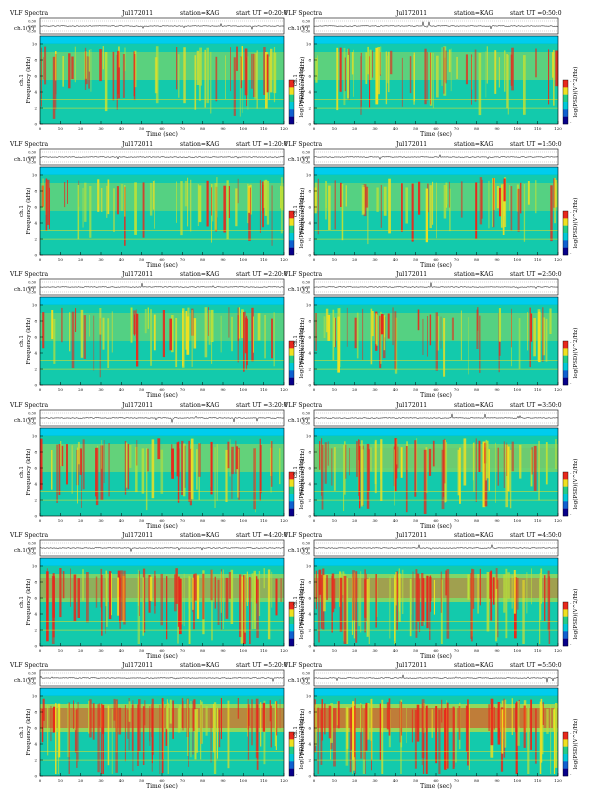 Image resolution: width=612 pixels, height=796 pixels. What do you see at coordinates (302, 472) in the screenshot?
I see `y-axis-label-frequency: Frequency (kHz)` at bounding box center [302, 472].